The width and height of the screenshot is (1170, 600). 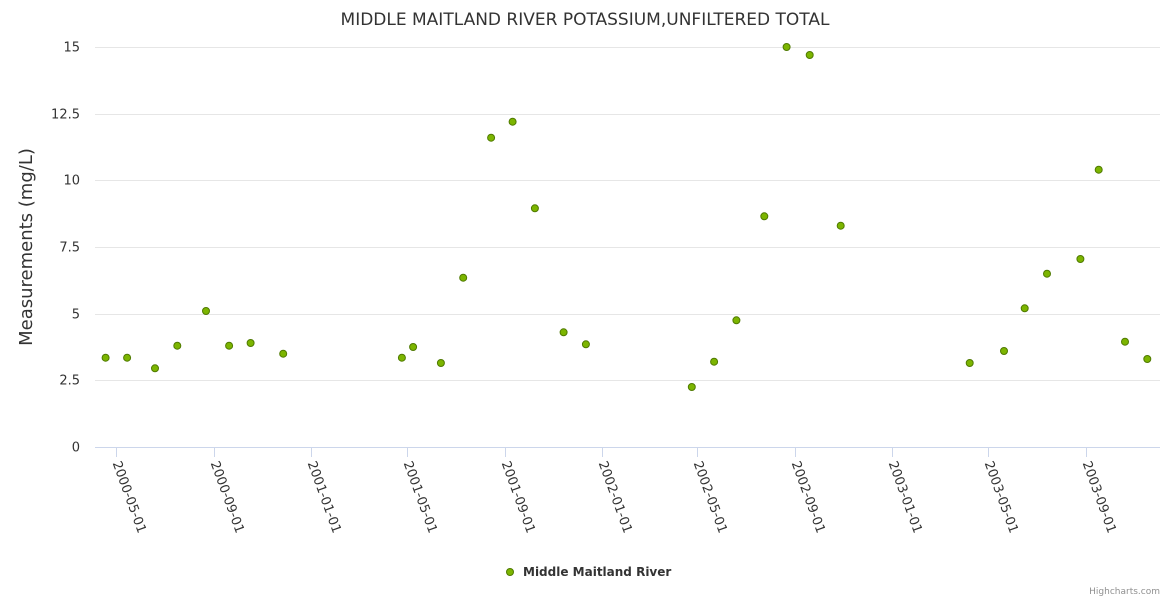 What do you see at coordinates (69, 248) in the screenshot?
I see `y-tick-label: 7.5` at bounding box center [69, 248].